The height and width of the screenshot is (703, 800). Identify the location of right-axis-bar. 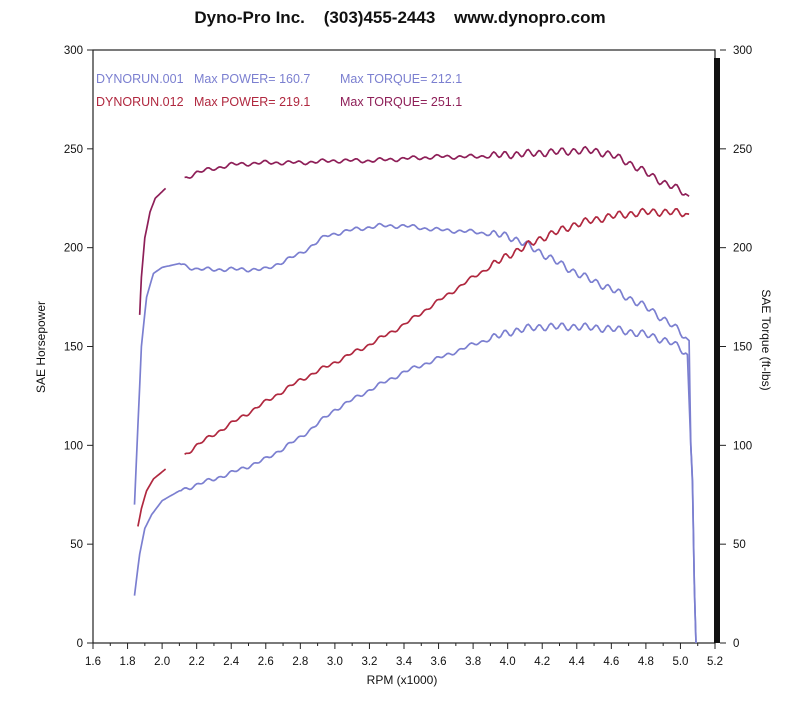
(717, 350).